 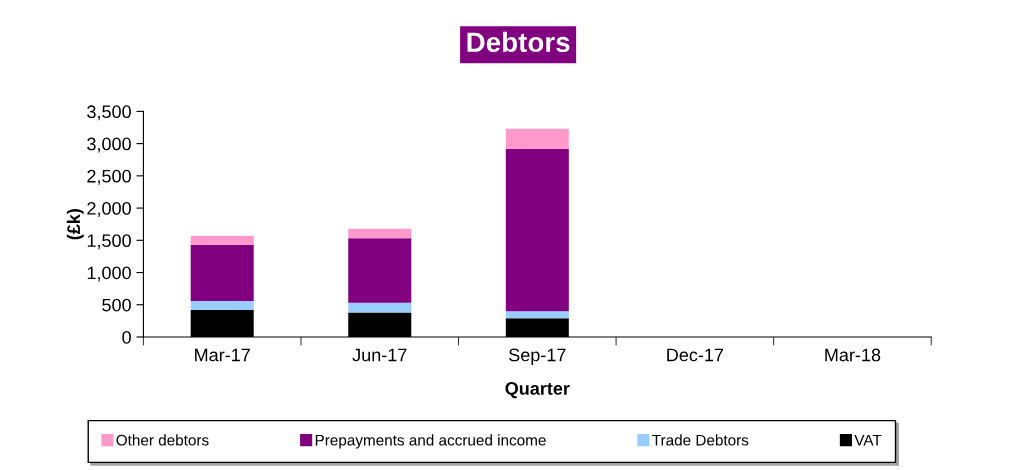 What do you see at coordinates (116, 305) in the screenshot?
I see `y-tick-label: 500` at bounding box center [116, 305].